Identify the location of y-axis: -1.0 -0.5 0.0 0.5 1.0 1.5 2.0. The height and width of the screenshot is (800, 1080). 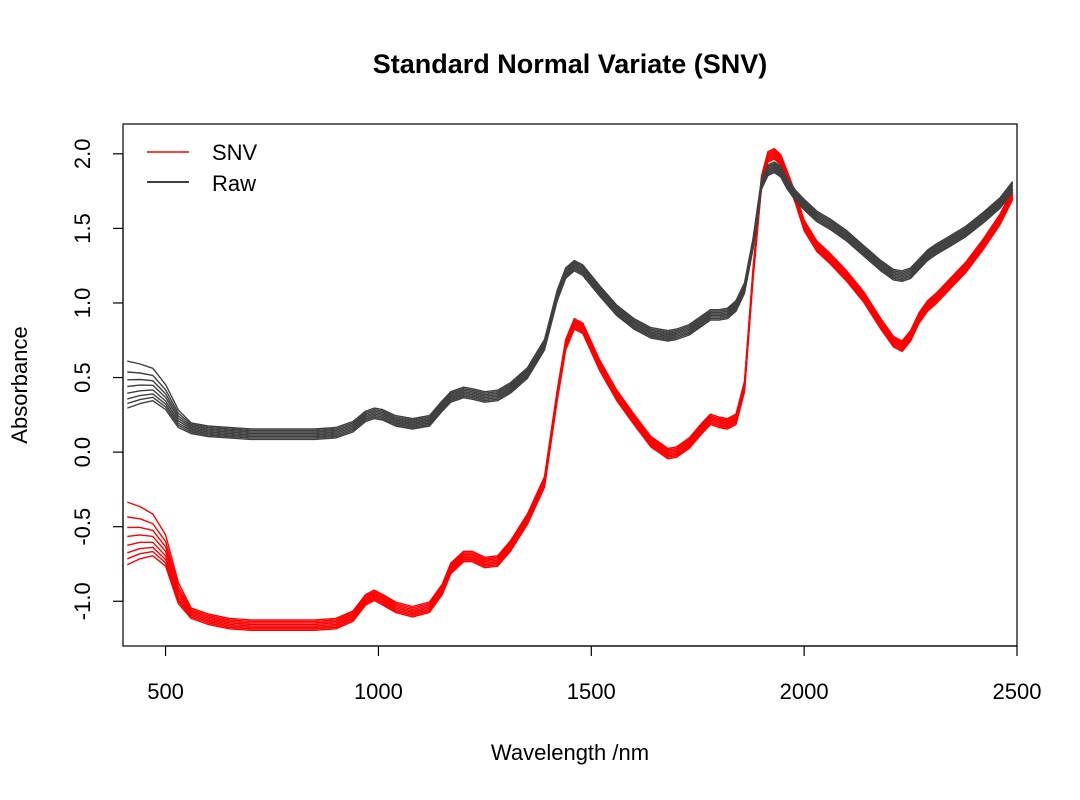
(96, 380).